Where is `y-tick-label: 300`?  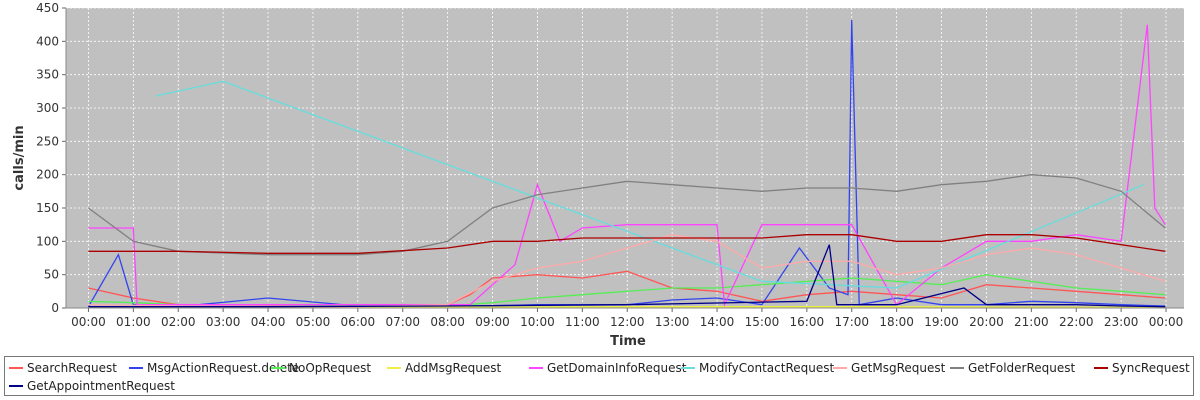
y-tick-label: 300 is located at coordinates (47, 108).